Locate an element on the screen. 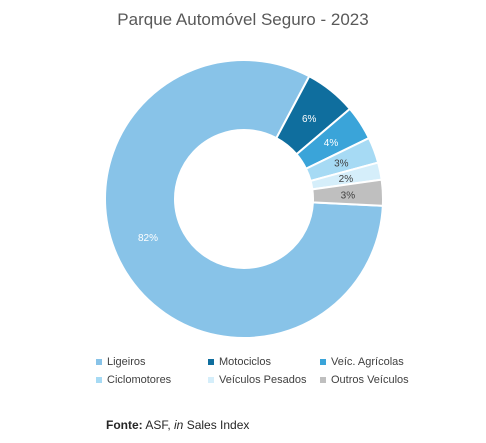 The image size is (486, 443). legend-item-ciclomotores: Ciclomotores is located at coordinates (152, 380).